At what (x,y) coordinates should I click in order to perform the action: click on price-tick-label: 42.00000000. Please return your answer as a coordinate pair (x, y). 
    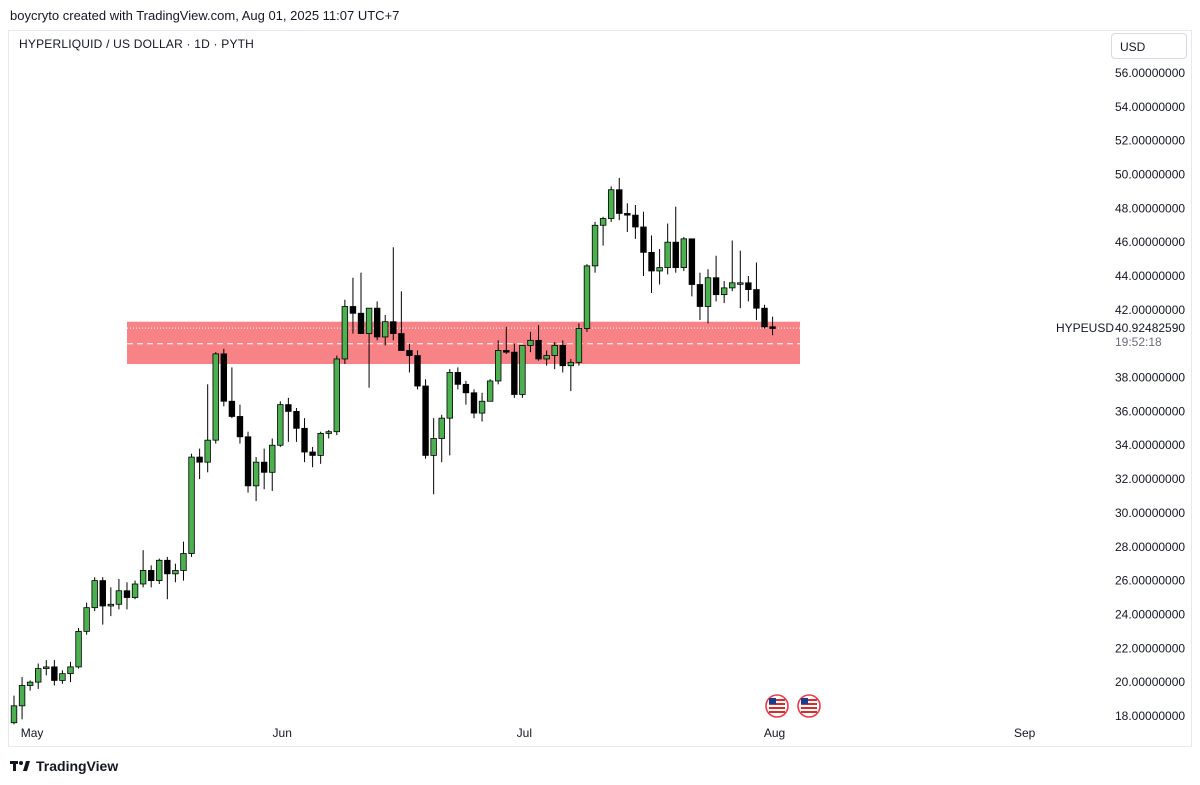
    Looking at the image, I should click on (1150, 310).